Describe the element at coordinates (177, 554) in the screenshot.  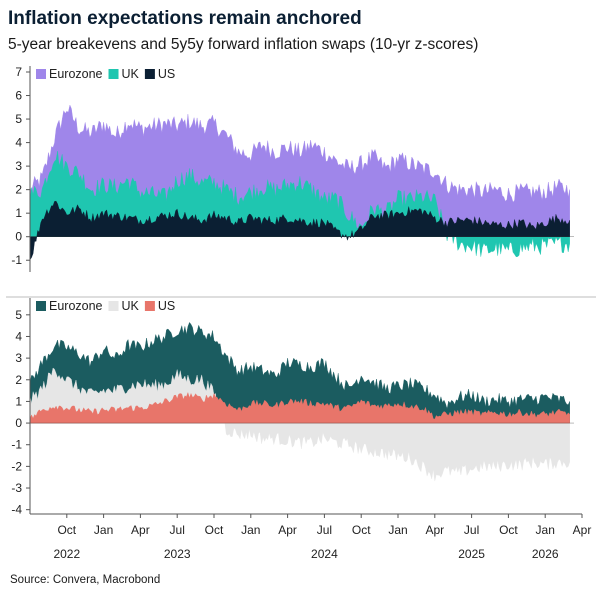
I see `x-year-label: 2023` at that location.